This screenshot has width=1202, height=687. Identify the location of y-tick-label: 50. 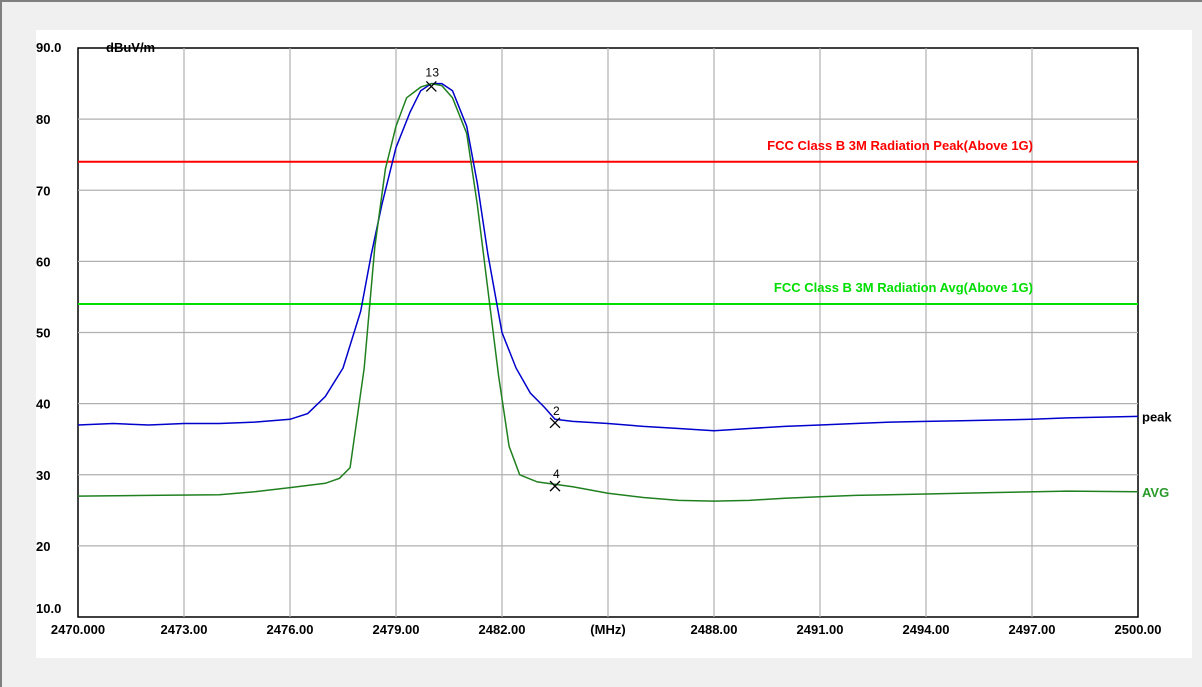
(43, 333).